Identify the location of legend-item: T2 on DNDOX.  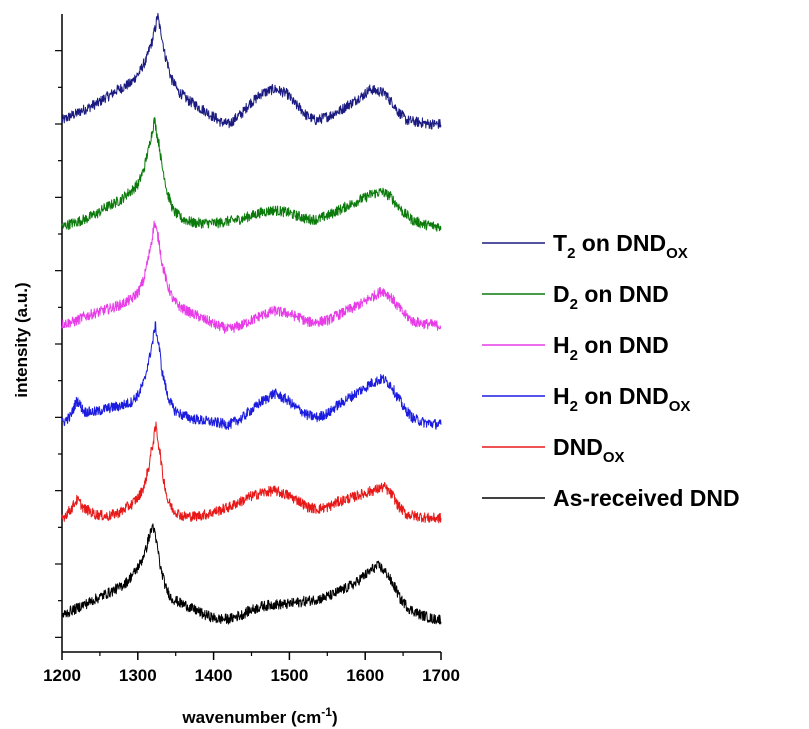
(585, 246).